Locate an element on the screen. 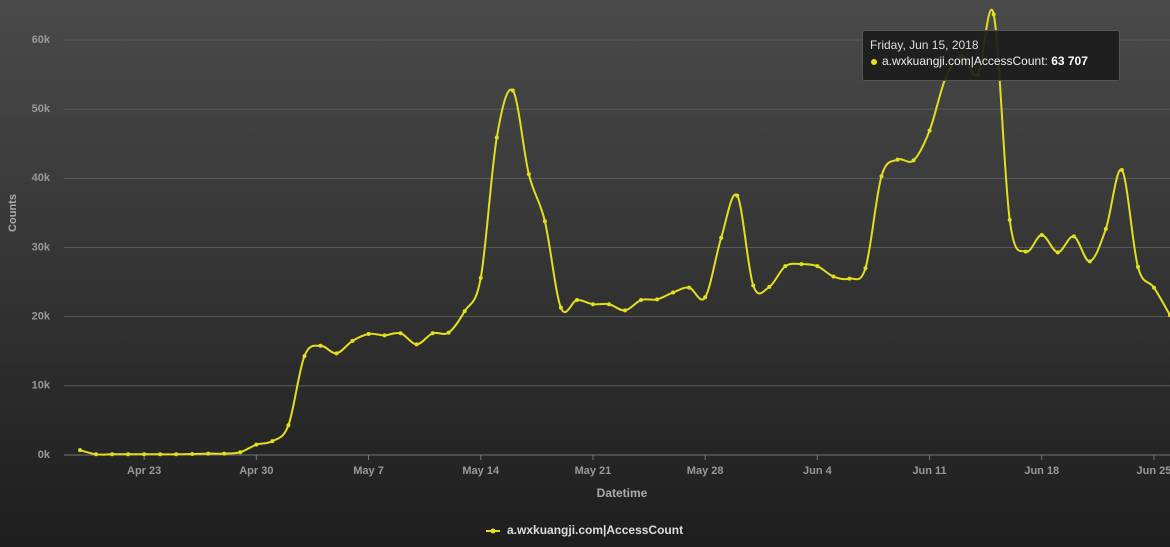 The height and width of the screenshot is (547, 1170). x-tick-label: Apr 23 is located at coordinates (144, 471).